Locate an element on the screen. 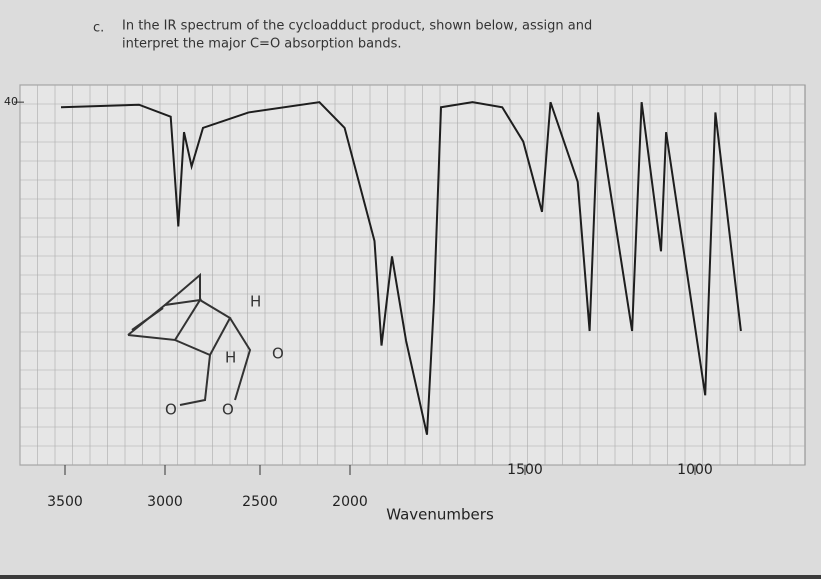  x-tick-label: 1000 is located at coordinates (695, 470).